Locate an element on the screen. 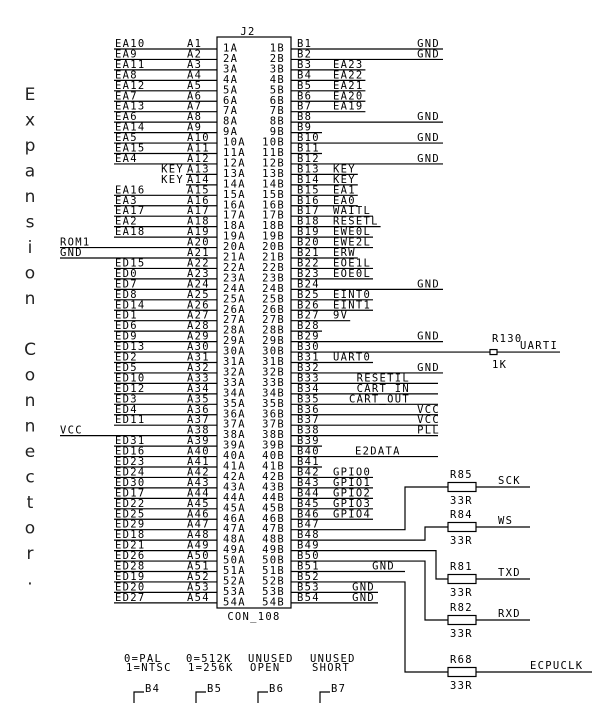  pin-number-42a: 42A is located at coordinates (234, 477).